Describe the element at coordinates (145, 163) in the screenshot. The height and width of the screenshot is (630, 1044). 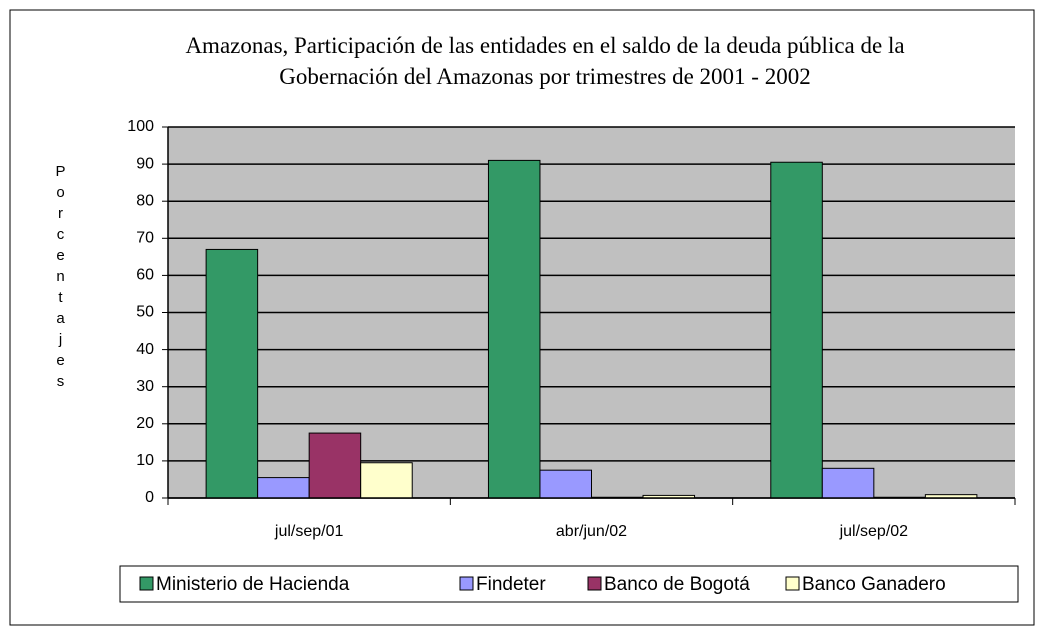
I see `y-tick-label: 90` at that location.